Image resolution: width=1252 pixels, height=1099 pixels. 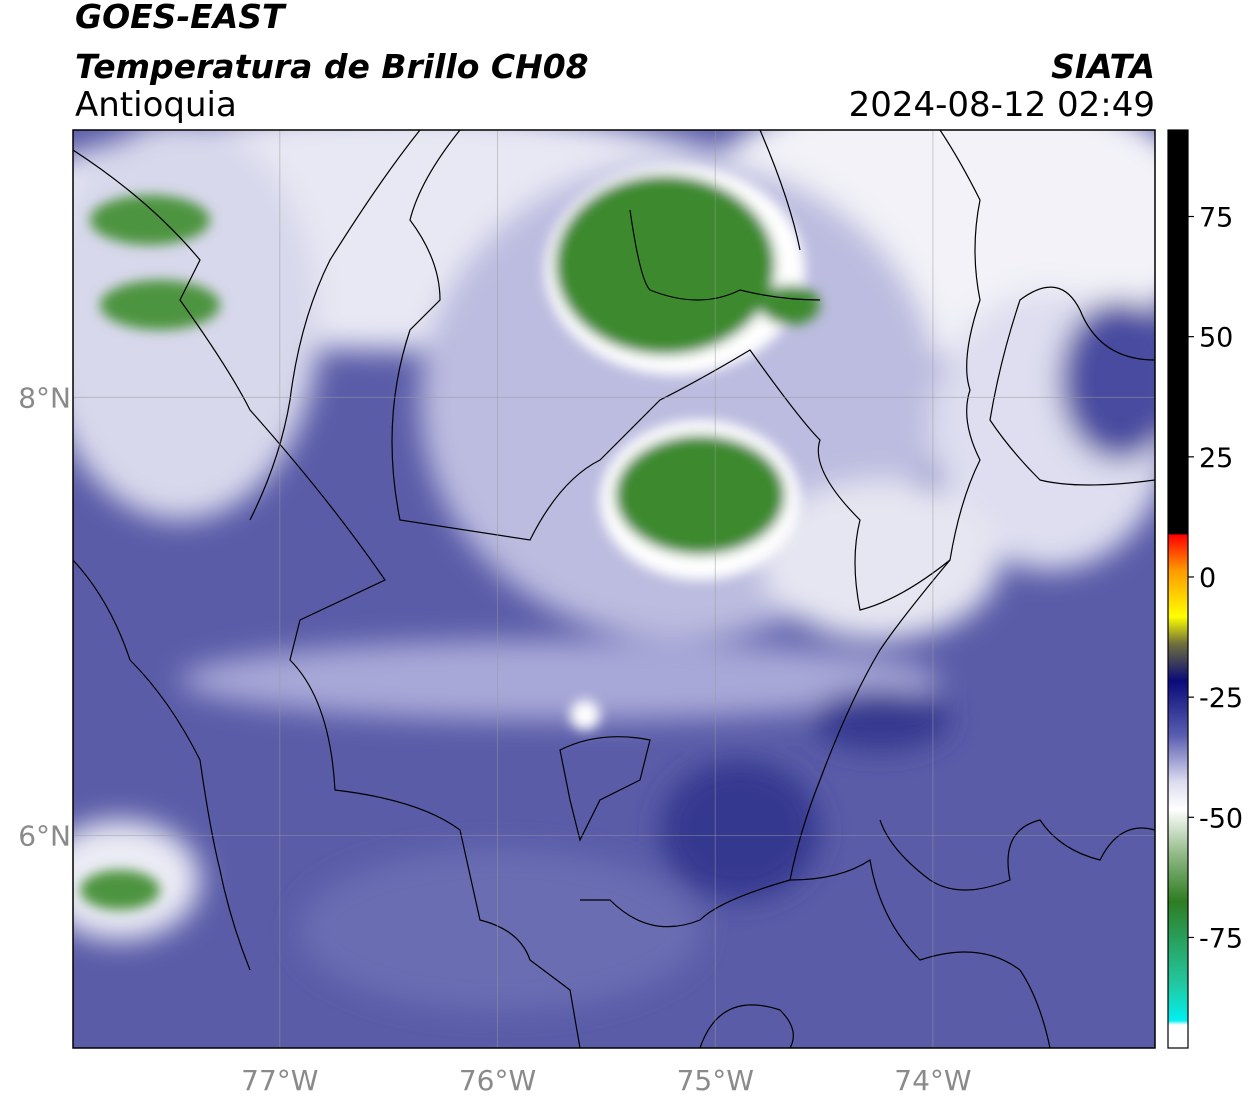 What do you see at coordinates (1178, 589) in the screenshot?
I see `colorbar` at bounding box center [1178, 589].